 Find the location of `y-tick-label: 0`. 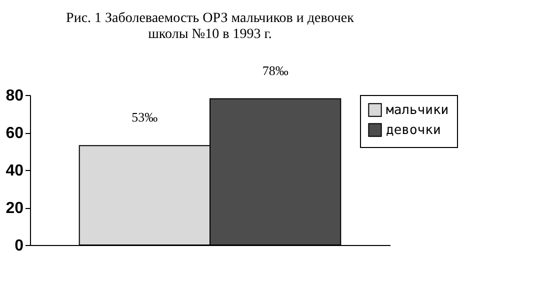

y-tick-label: 0 is located at coordinates (19, 246).